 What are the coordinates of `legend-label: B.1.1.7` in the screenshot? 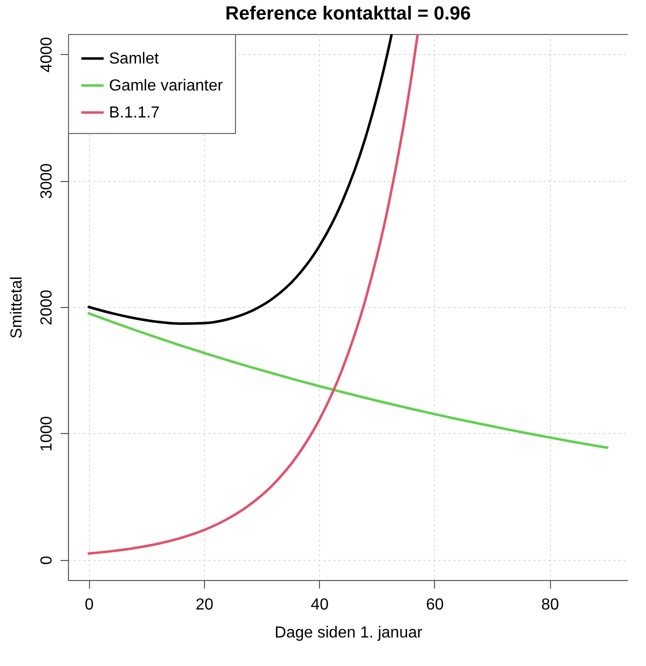 It's located at (134, 113).